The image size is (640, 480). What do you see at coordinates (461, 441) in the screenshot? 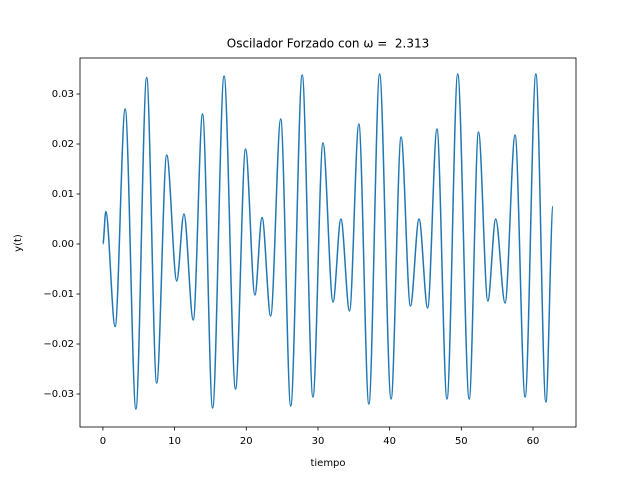
I see `x-tick-label: 50` at bounding box center [461, 441].